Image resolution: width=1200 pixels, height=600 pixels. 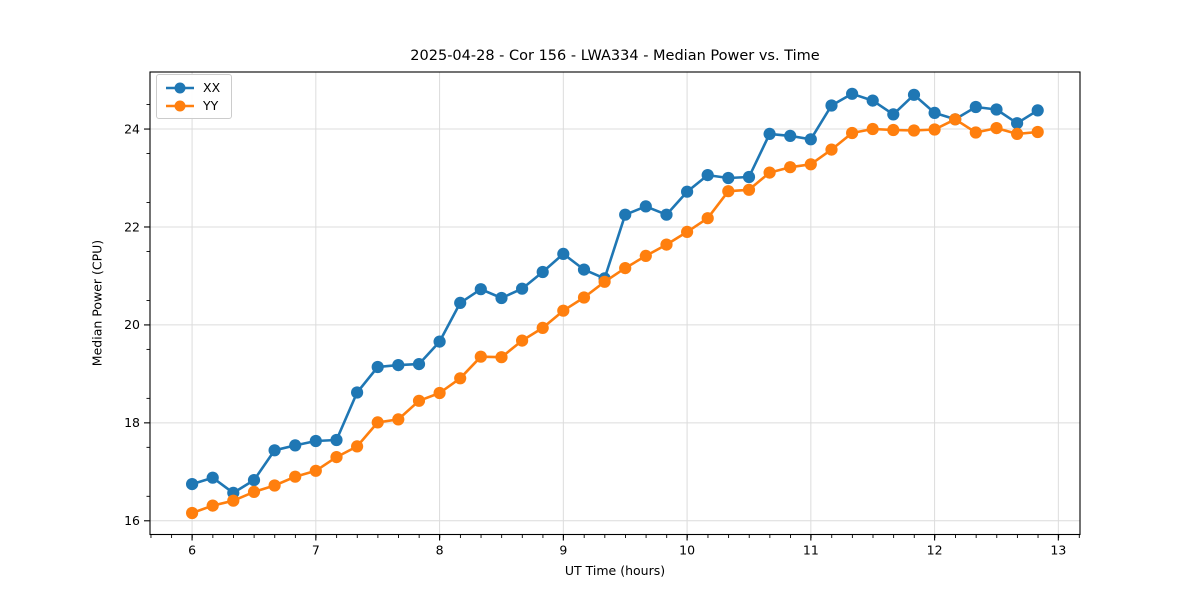 I want to click on legend-item-xx: XX, so click(x=192, y=87).